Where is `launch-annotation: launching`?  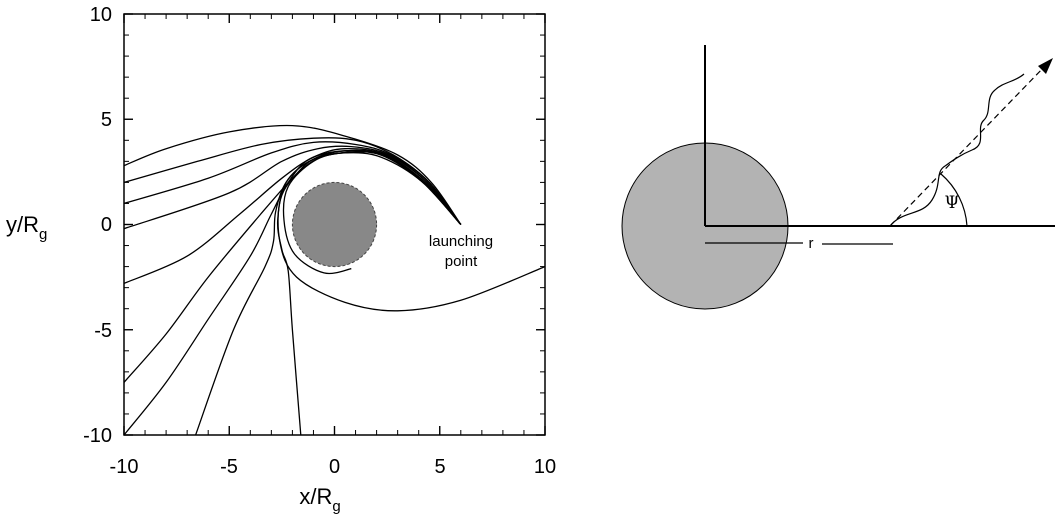 launch-annotation: launching is located at coordinates (461, 241).